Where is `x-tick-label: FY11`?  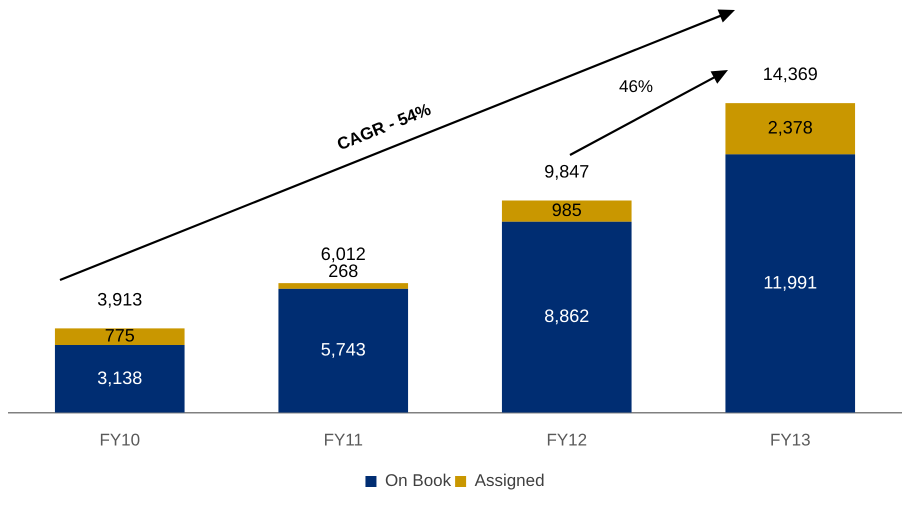
x-tick-label: FY11 is located at coordinates (343, 440).